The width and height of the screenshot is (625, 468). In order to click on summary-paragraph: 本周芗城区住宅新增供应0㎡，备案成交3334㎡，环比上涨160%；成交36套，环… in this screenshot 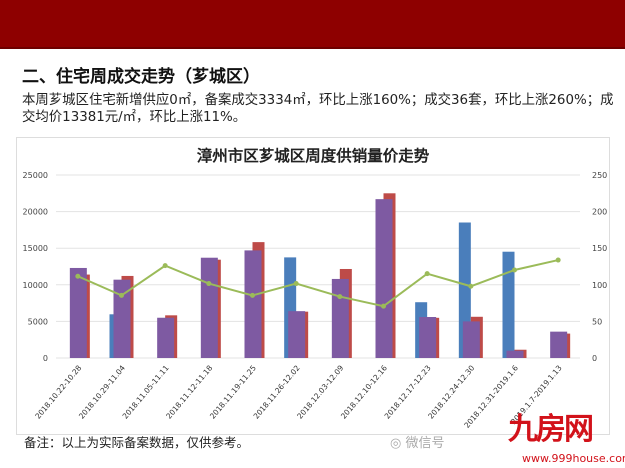, I will do `click(318, 109)`.